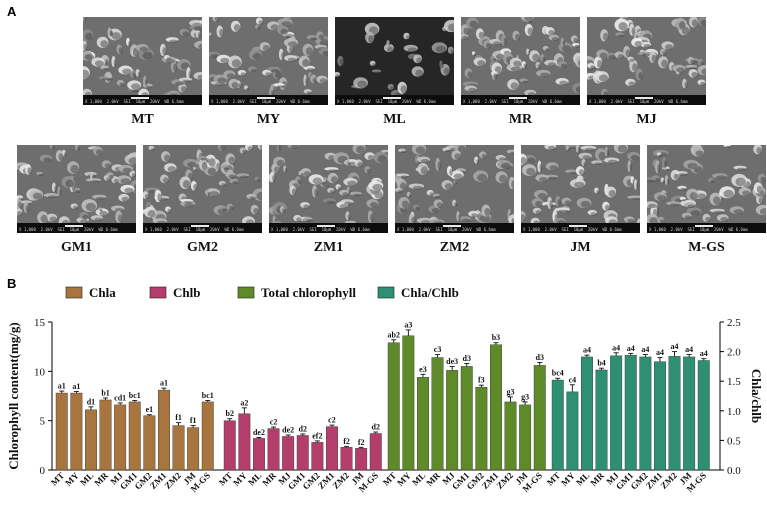 The height and width of the screenshot is (508, 767). I want to click on sig-label: d3, so click(540, 357).